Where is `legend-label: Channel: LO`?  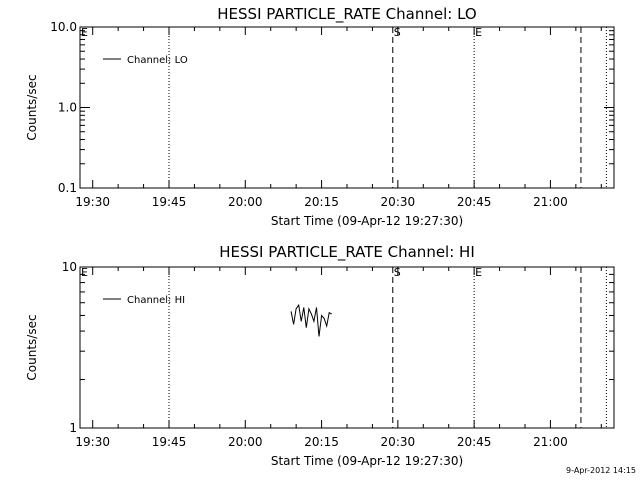
legend-label: Channel: LO is located at coordinates (157, 60).